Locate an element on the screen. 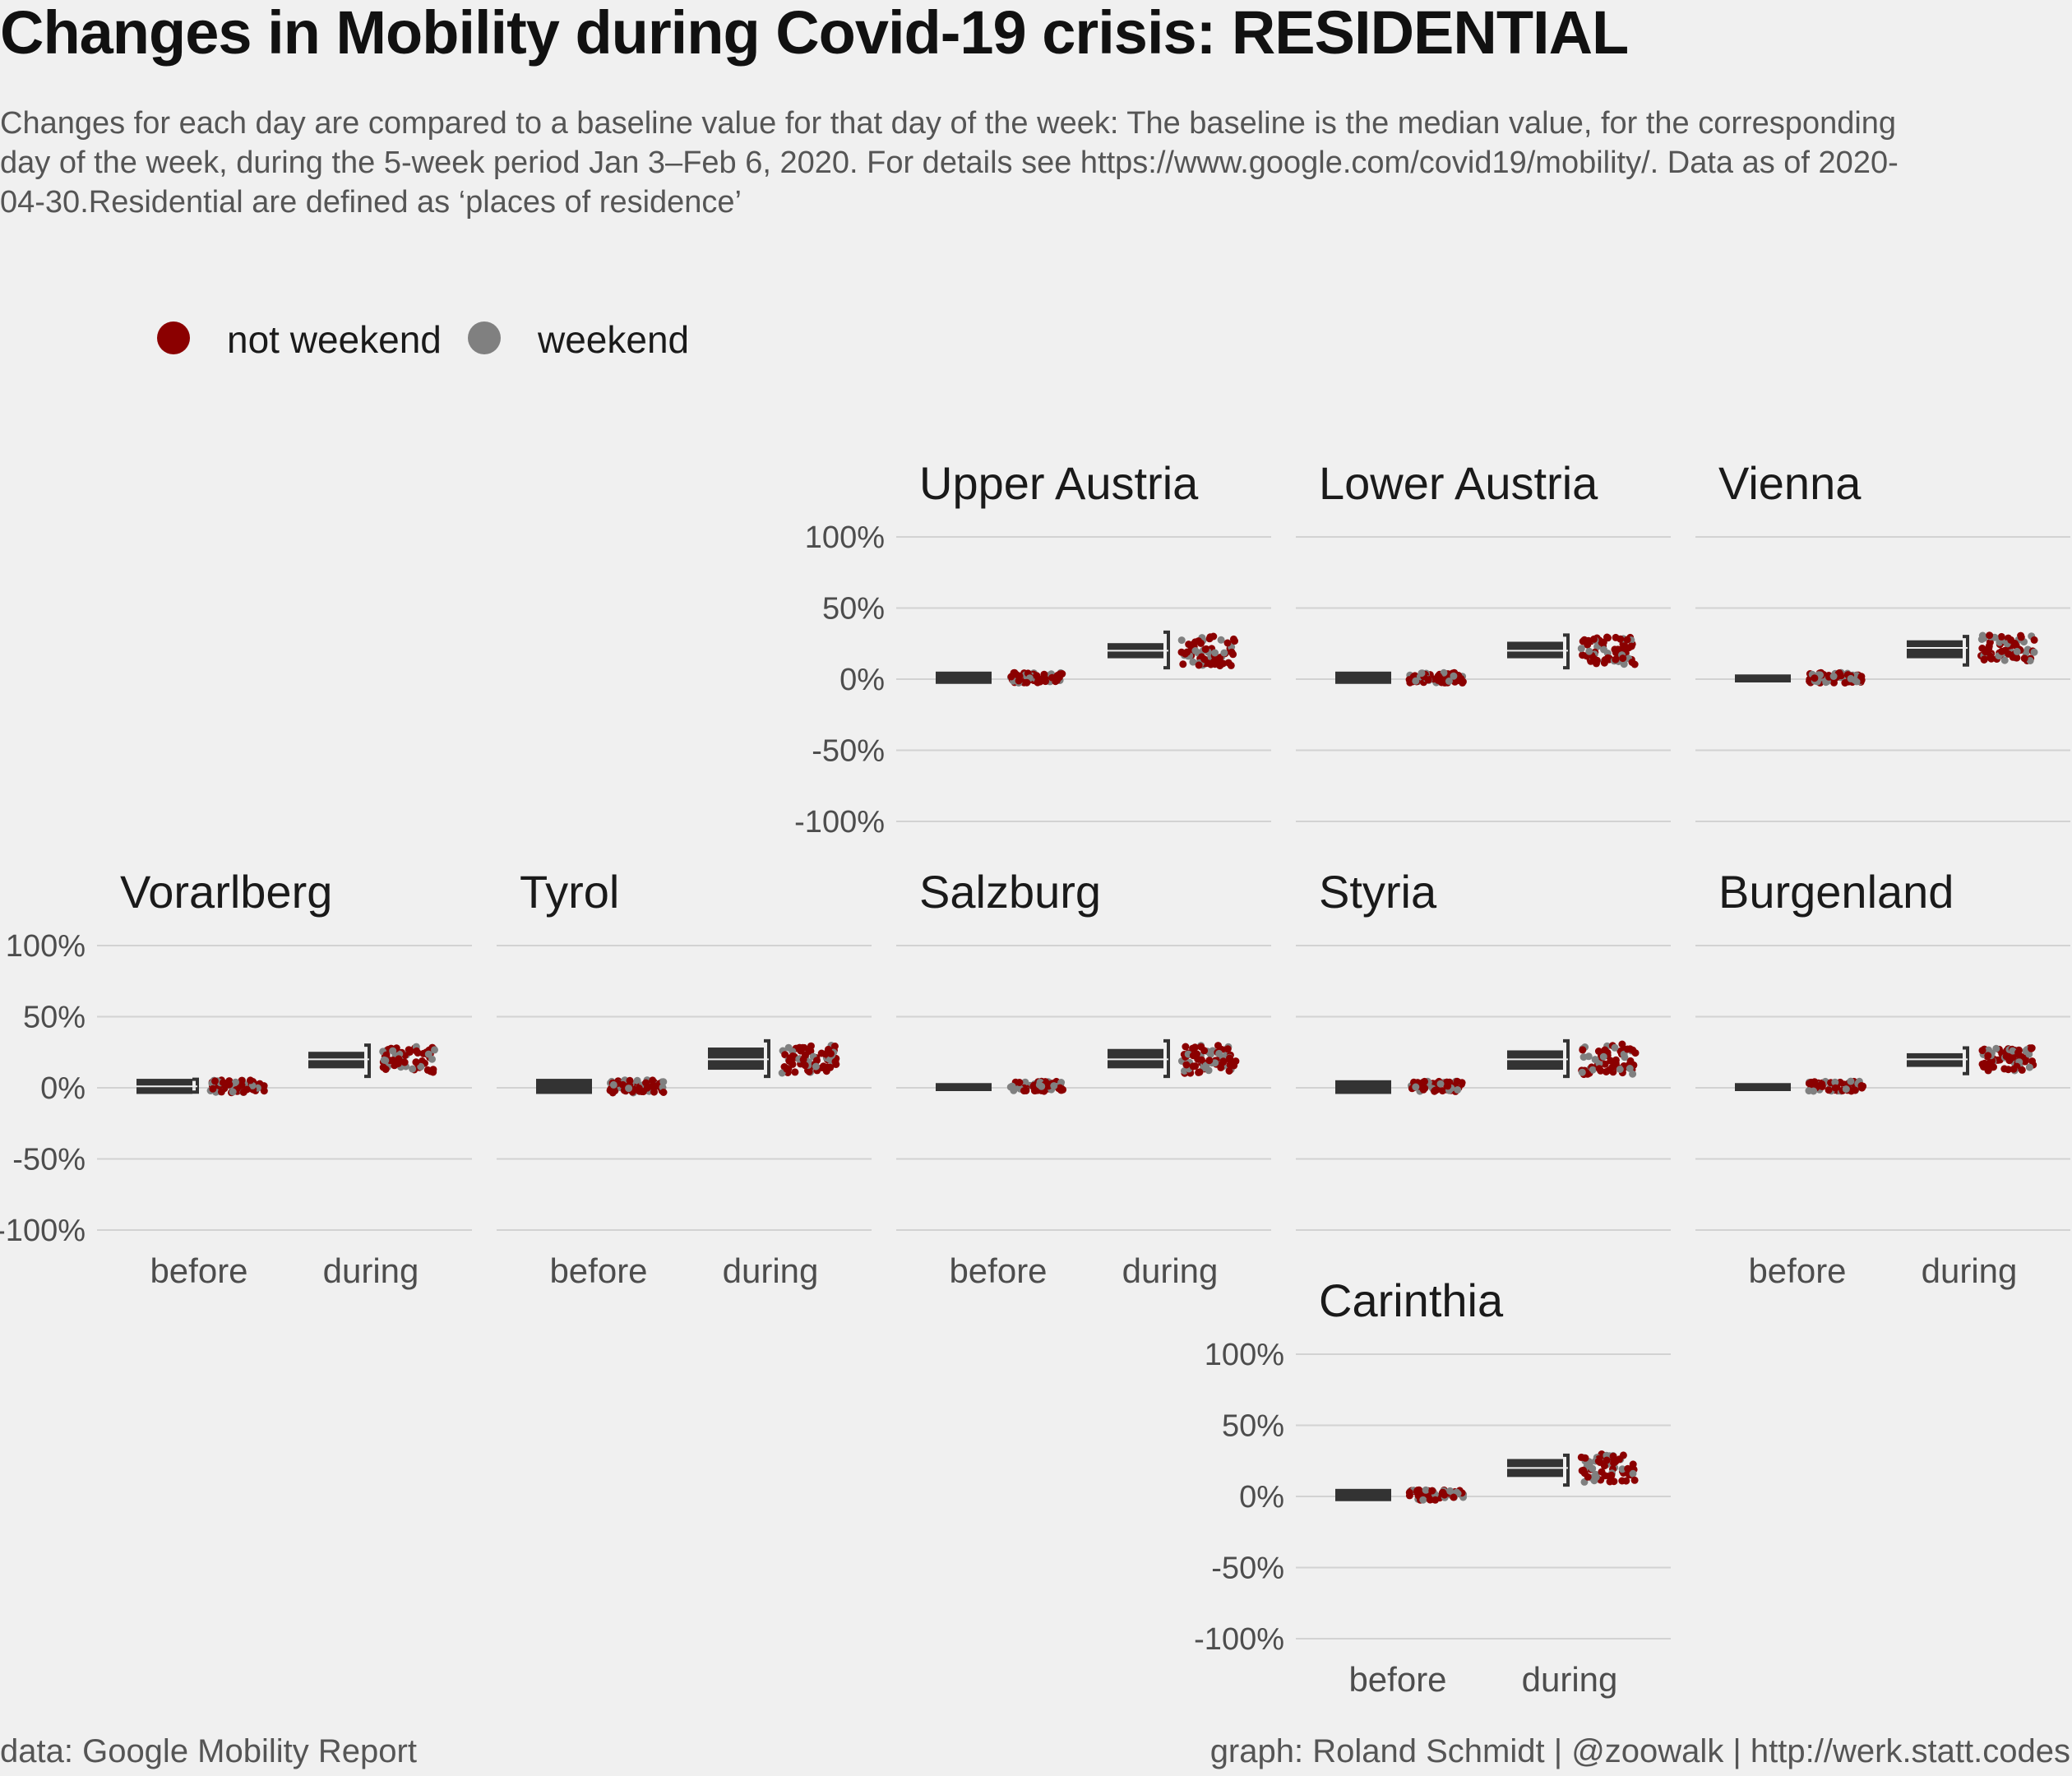  facet-title: Upper Austria is located at coordinates (1059, 483).